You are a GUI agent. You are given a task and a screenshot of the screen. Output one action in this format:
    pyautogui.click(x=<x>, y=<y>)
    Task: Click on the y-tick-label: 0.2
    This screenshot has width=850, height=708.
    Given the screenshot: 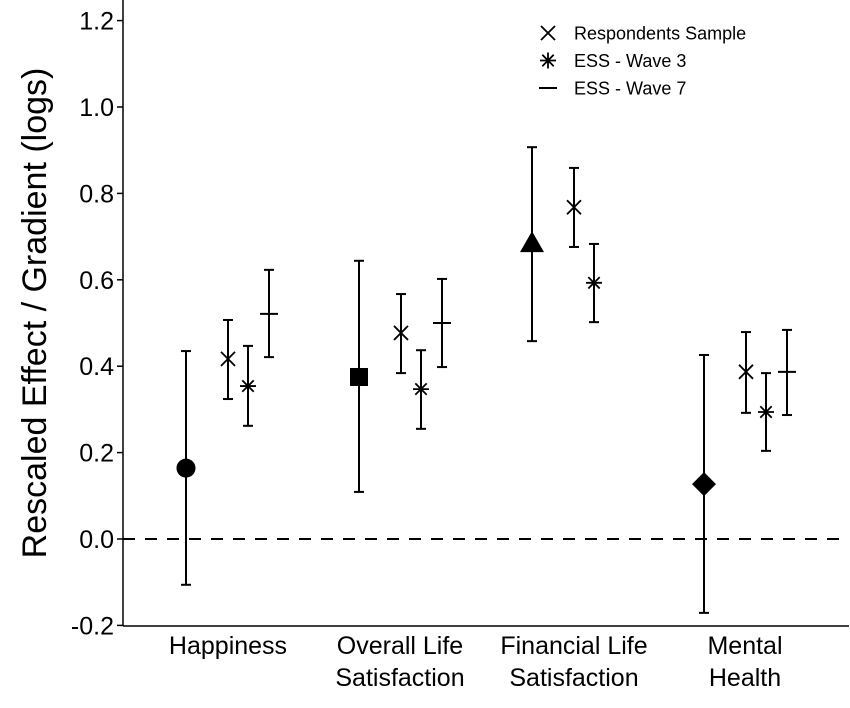 What is the action you would take?
    pyautogui.click(x=96, y=454)
    